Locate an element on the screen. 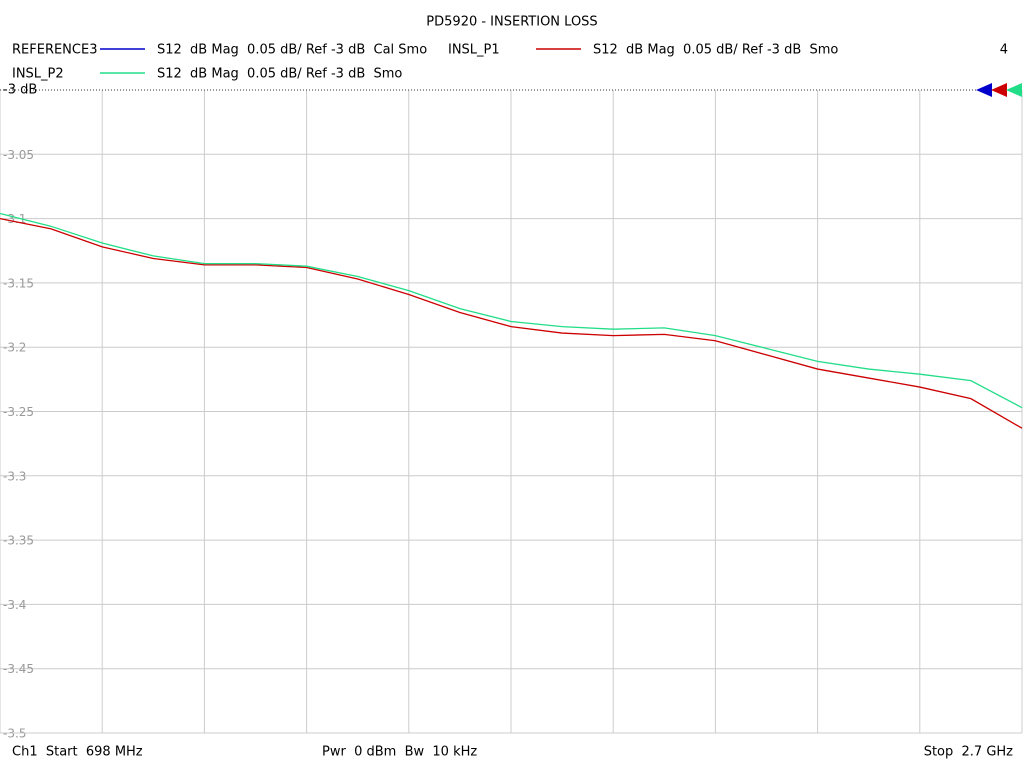 The height and width of the screenshot is (768, 1024). footer-stop: Stop 2.7 GHz is located at coordinates (968, 752).